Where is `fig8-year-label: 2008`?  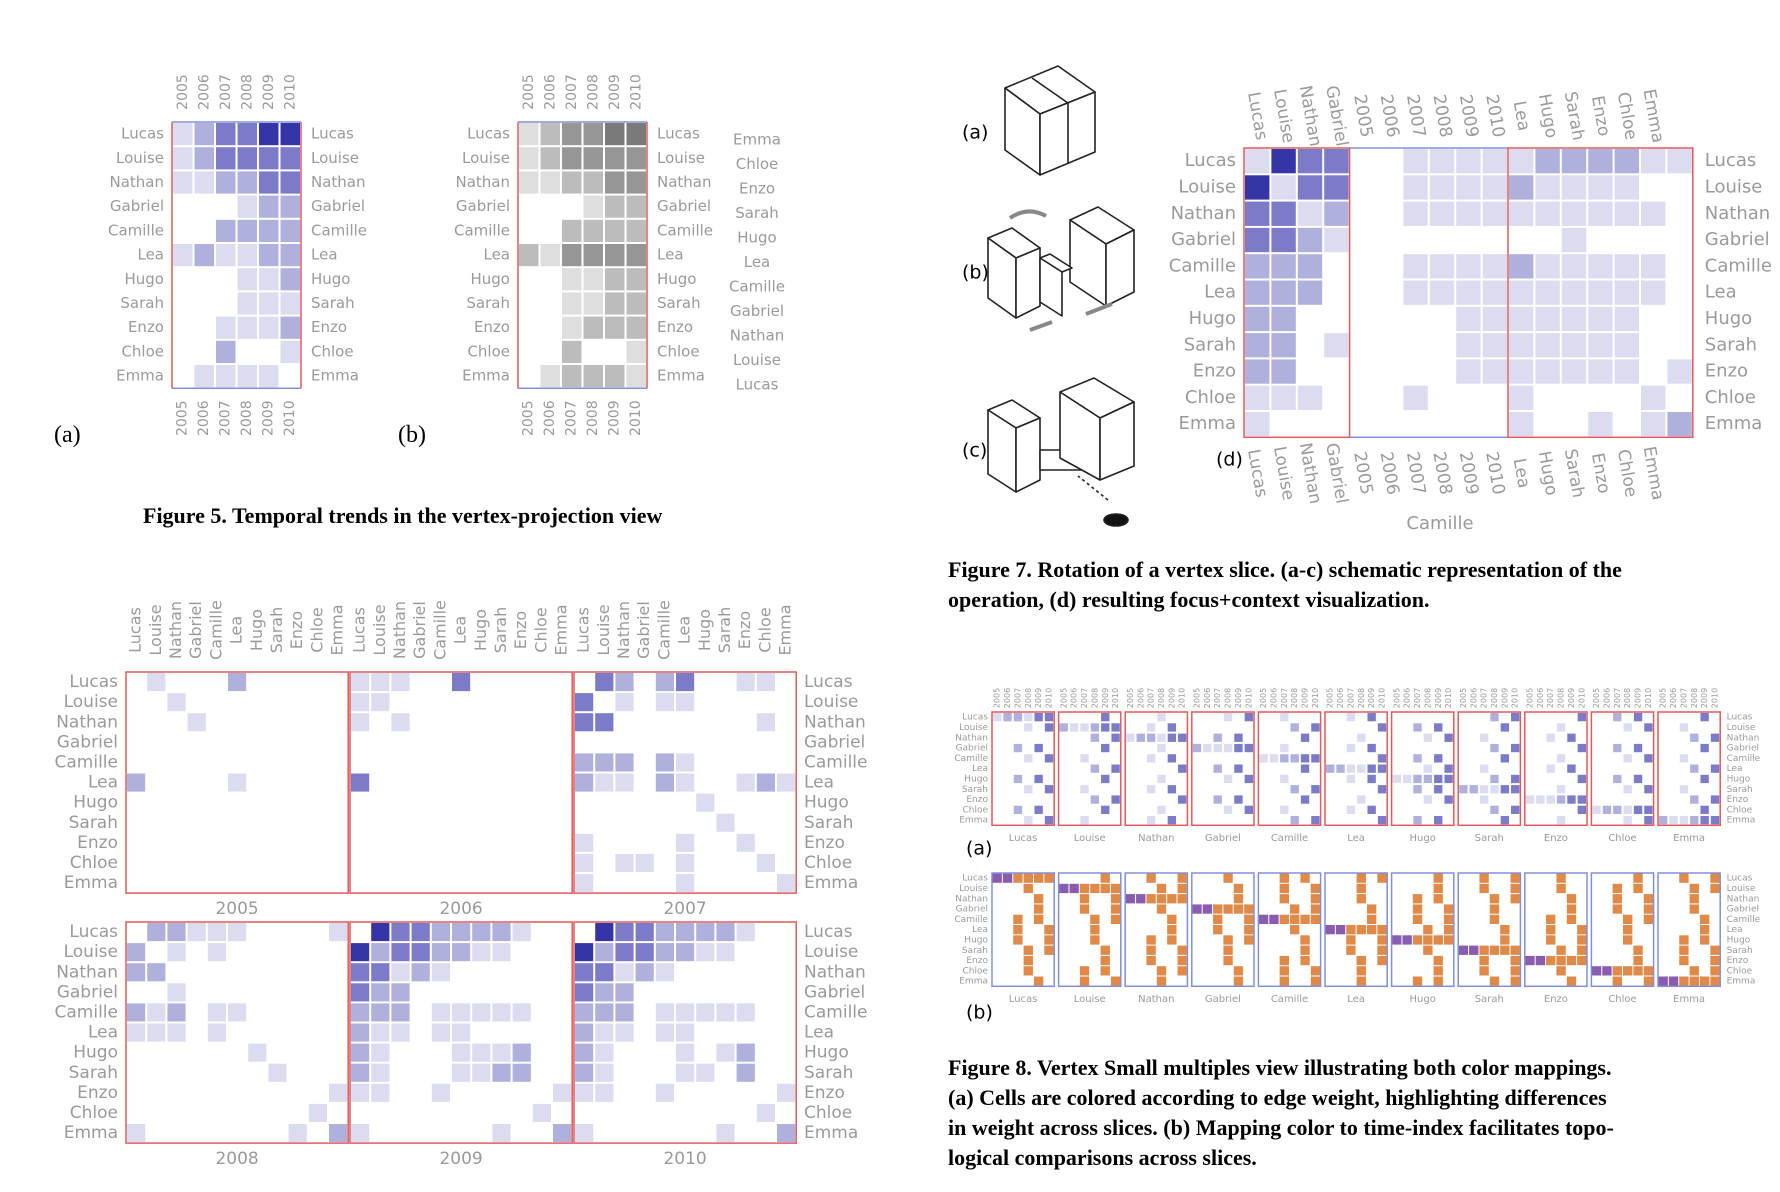
fig8-year-label: 2008 is located at coordinates (1161, 698).